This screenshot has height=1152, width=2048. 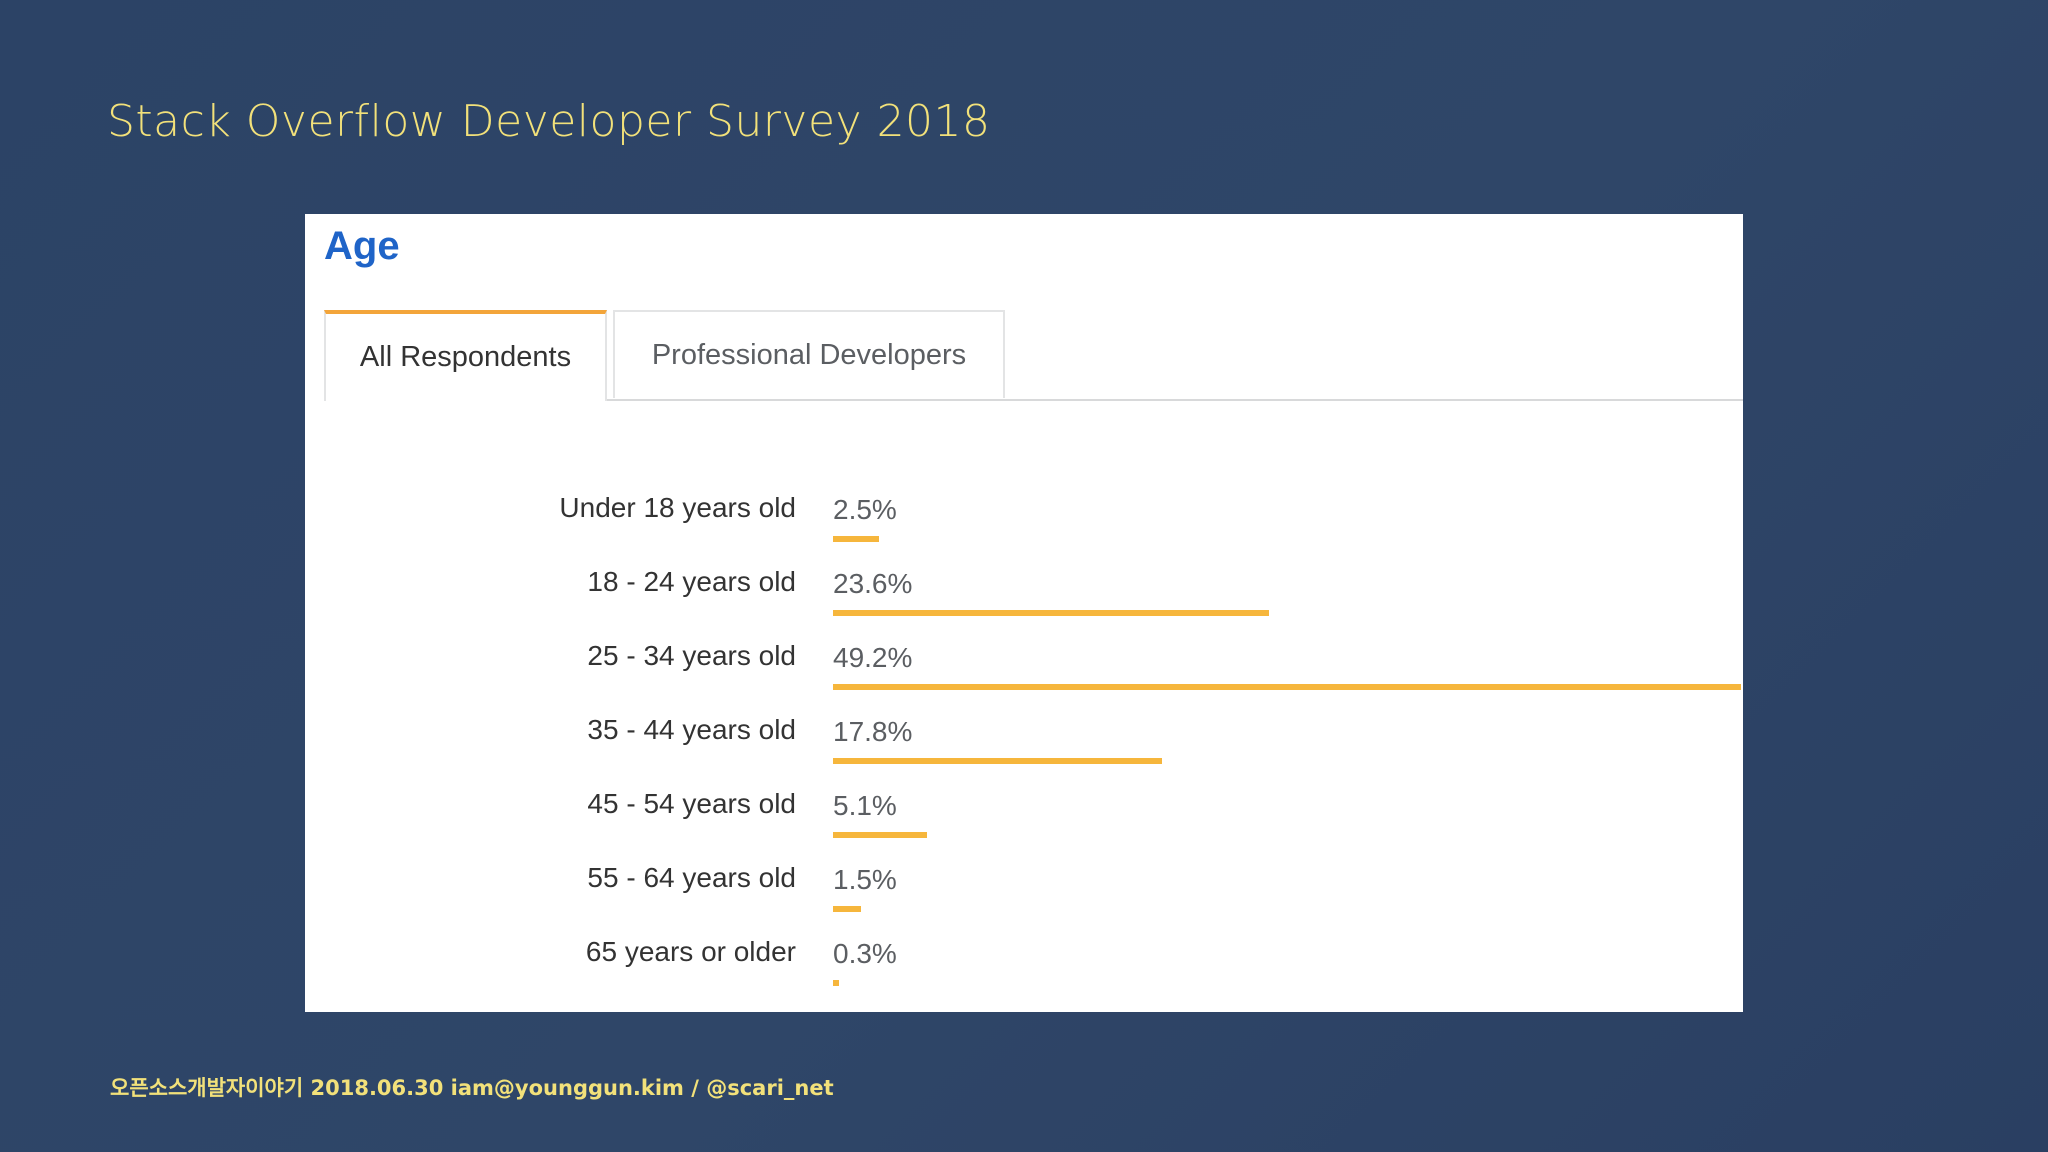 What do you see at coordinates (865, 509) in the screenshot?
I see `value-label: 2.5%` at bounding box center [865, 509].